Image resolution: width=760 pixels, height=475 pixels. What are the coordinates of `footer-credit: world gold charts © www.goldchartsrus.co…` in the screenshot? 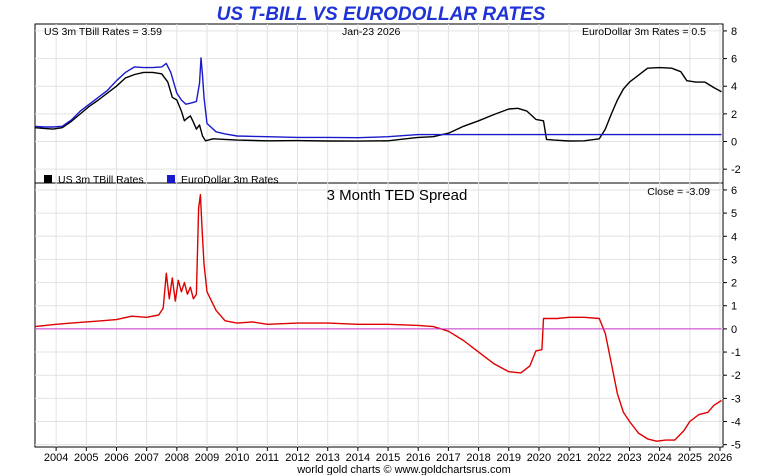 It's located at (403, 469).